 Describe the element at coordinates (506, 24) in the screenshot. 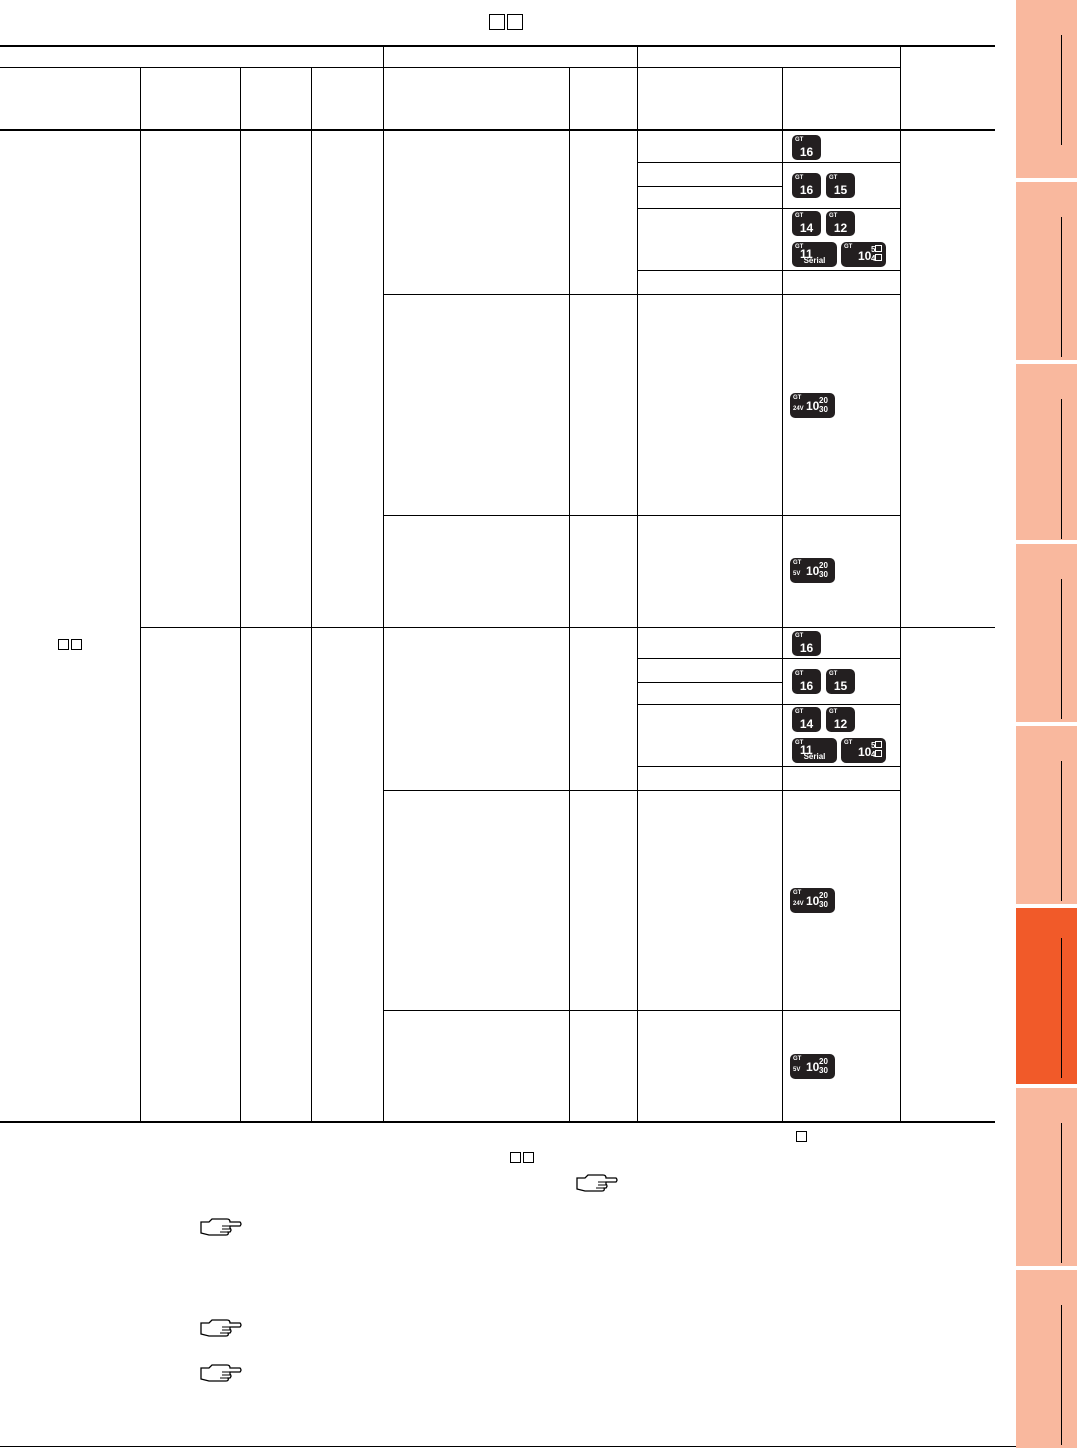

I see `page-title-marker` at that location.